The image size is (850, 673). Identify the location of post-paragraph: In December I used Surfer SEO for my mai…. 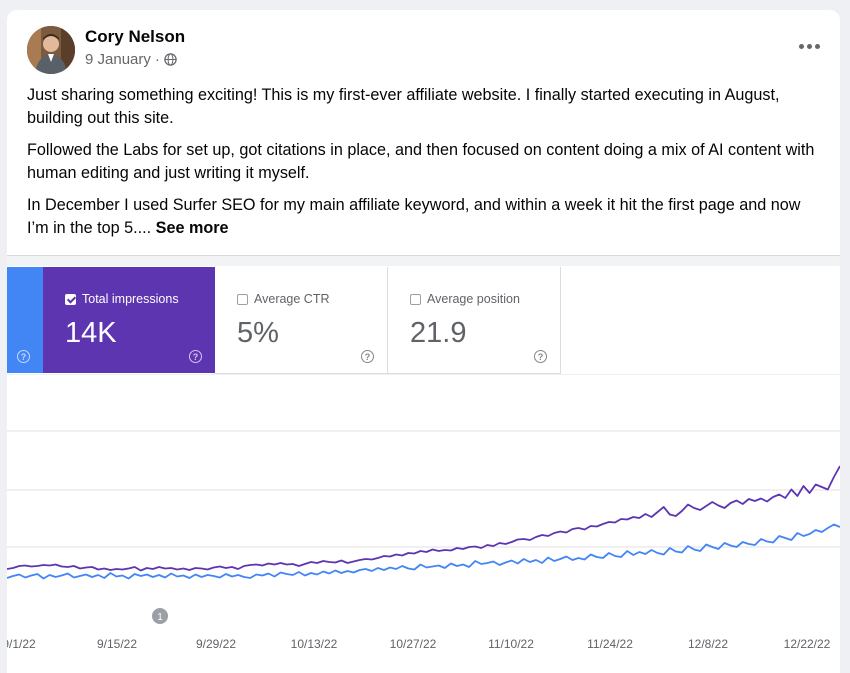
(422, 217).